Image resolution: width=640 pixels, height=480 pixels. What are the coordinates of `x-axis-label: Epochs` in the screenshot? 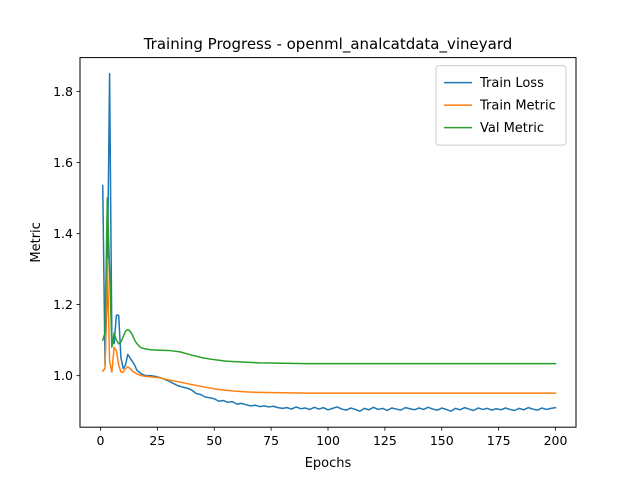 It's located at (328, 463).